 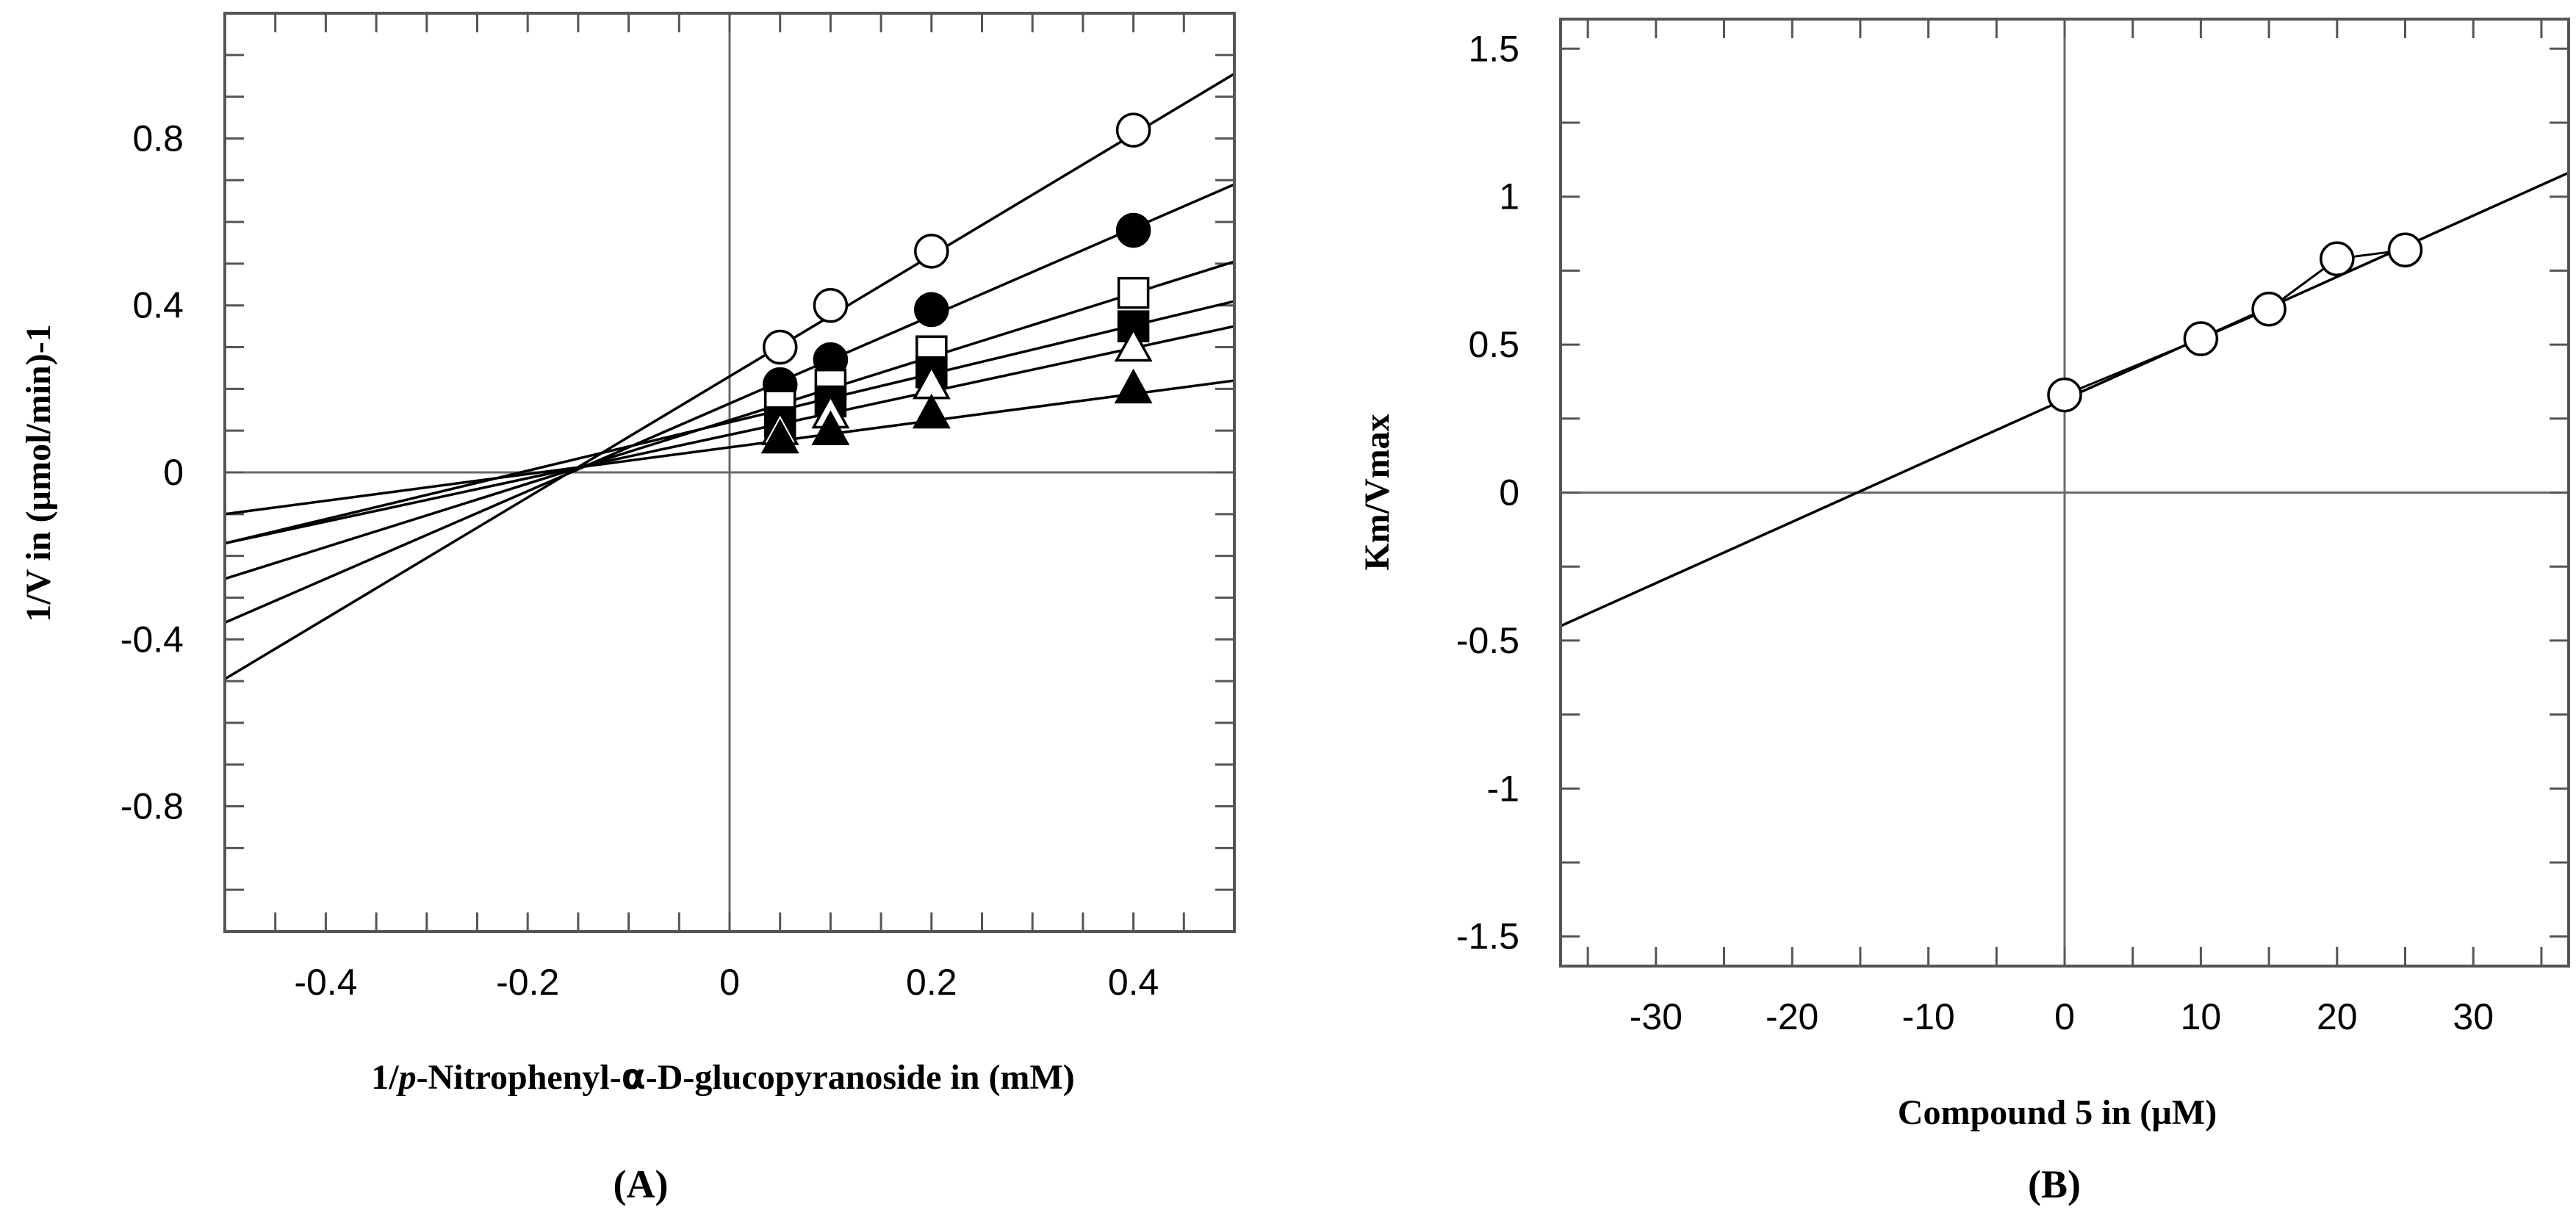 What do you see at coordinates (173, 473) in the screenshot?
I see `panel-a-y-tick-label: 0` at bounding box center [173, 473].